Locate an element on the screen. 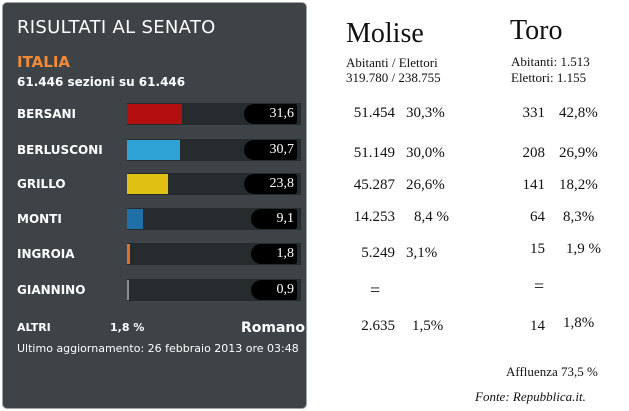  molise-percentage: 3,1% is located at coordinates (422, 253).